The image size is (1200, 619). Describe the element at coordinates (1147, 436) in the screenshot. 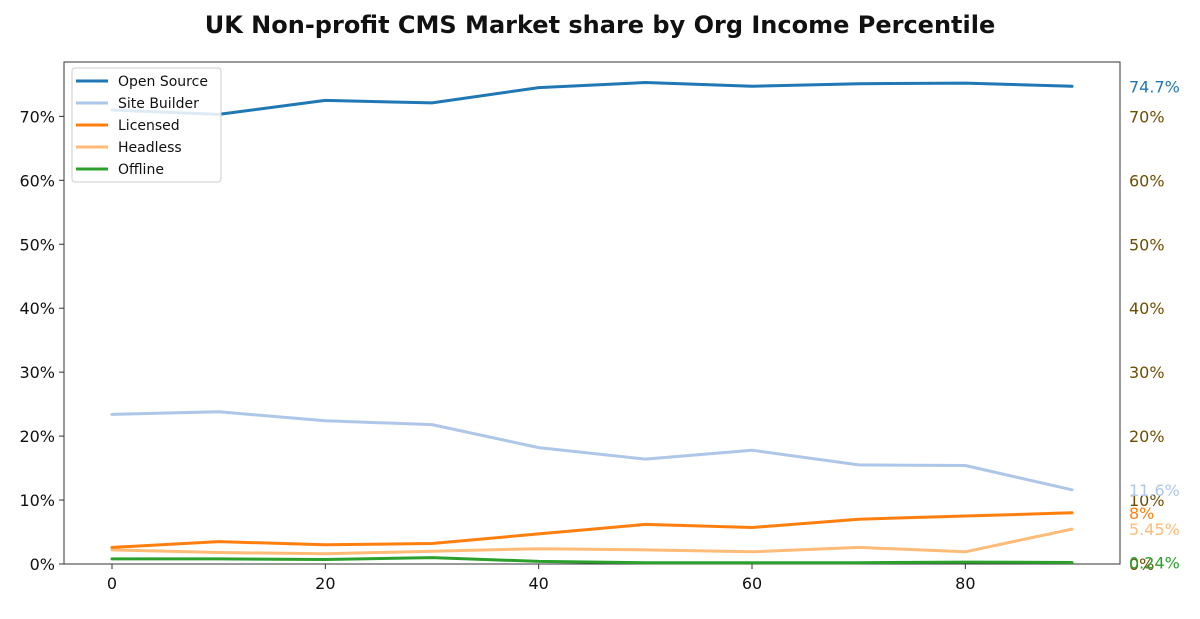

I see `right-tick-label: 20%` at that location.